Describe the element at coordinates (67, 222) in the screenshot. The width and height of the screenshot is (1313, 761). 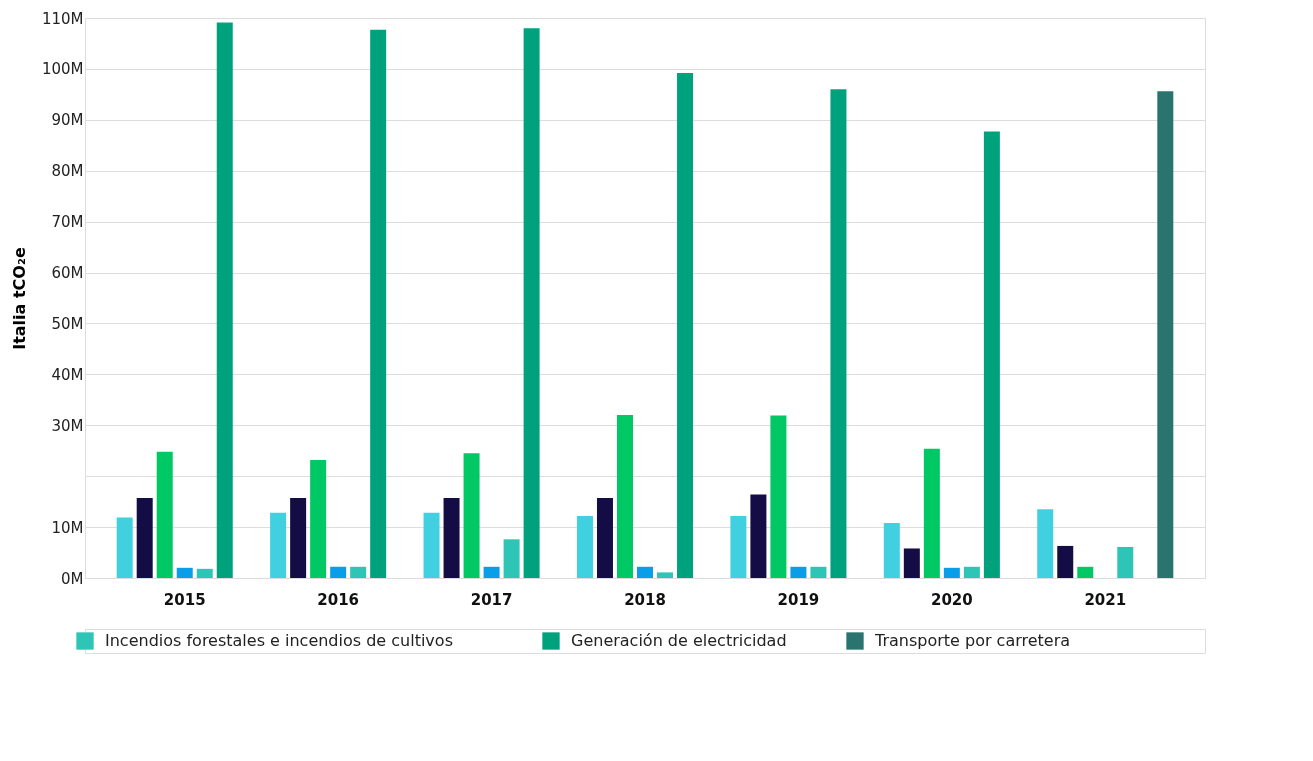
I see `y-tick-label: 70M` at that location.